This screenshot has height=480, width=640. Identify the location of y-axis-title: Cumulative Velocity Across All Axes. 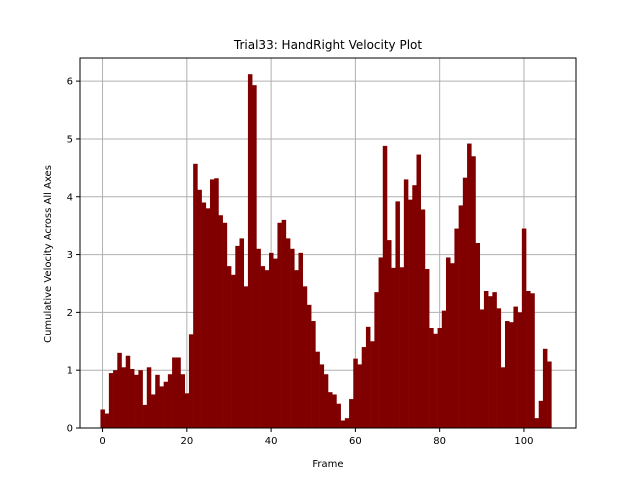
(48, 254).